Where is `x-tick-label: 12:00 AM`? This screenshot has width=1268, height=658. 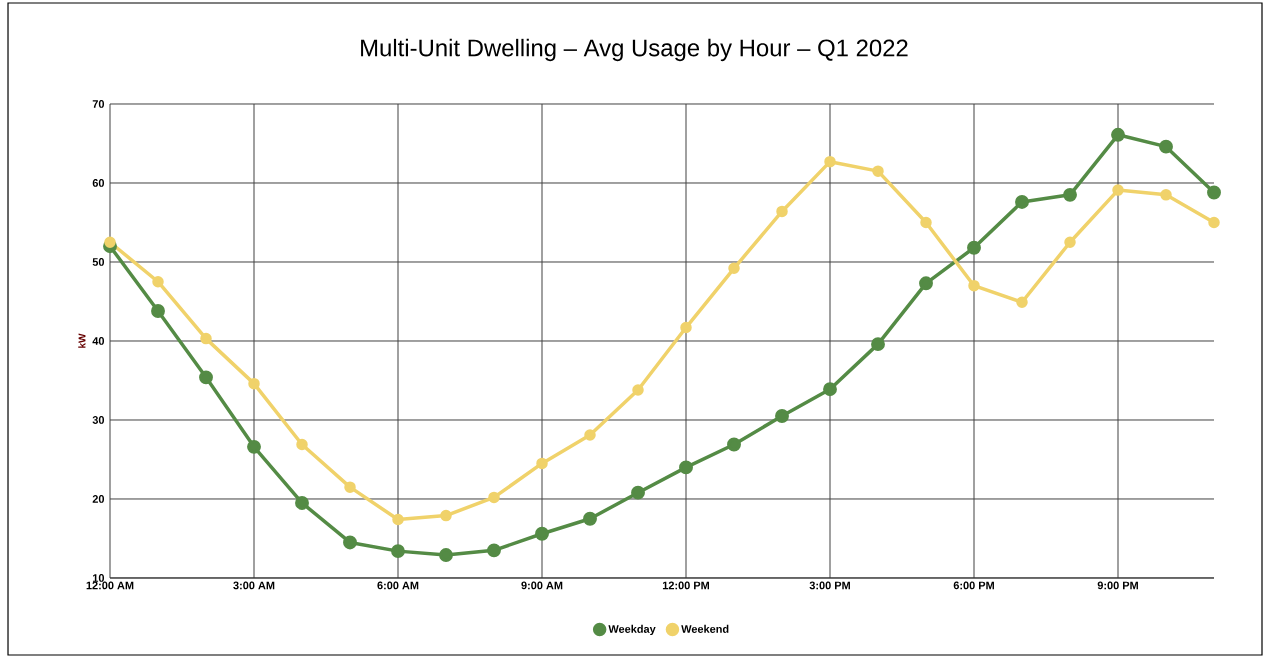 x-tick-label: 12:00 AM is located at coordinates (110, 585).